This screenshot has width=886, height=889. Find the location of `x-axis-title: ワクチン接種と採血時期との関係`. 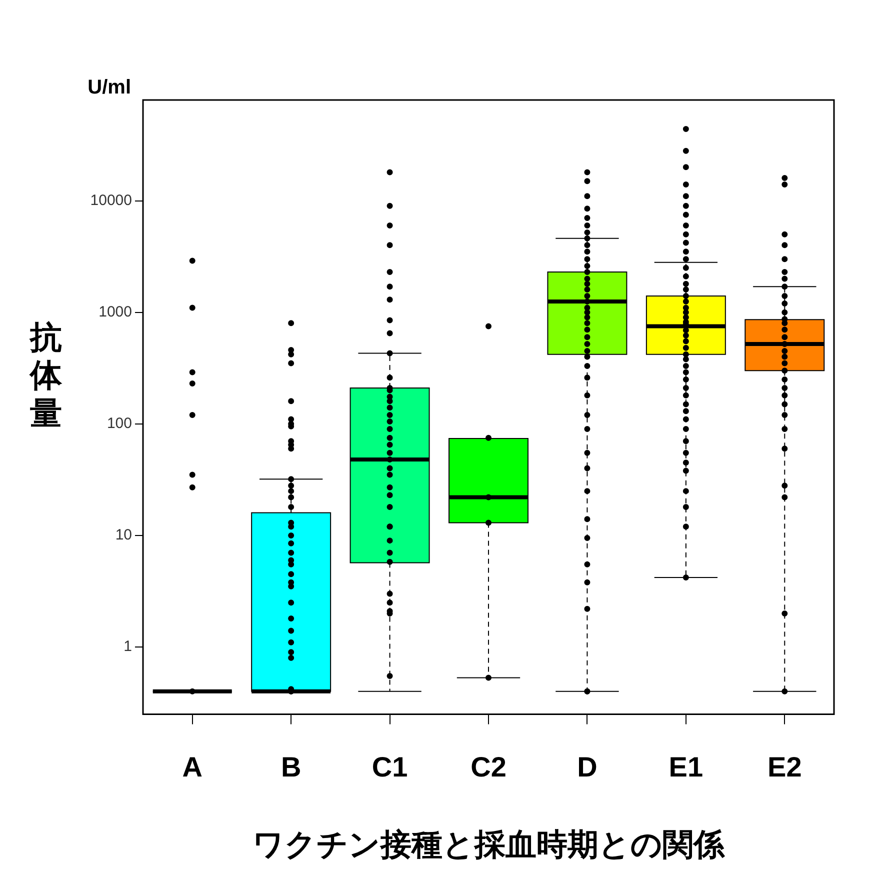

x-axis-title: ワクチン接種と採血時期との関係 is located at coordinates (489, 844).